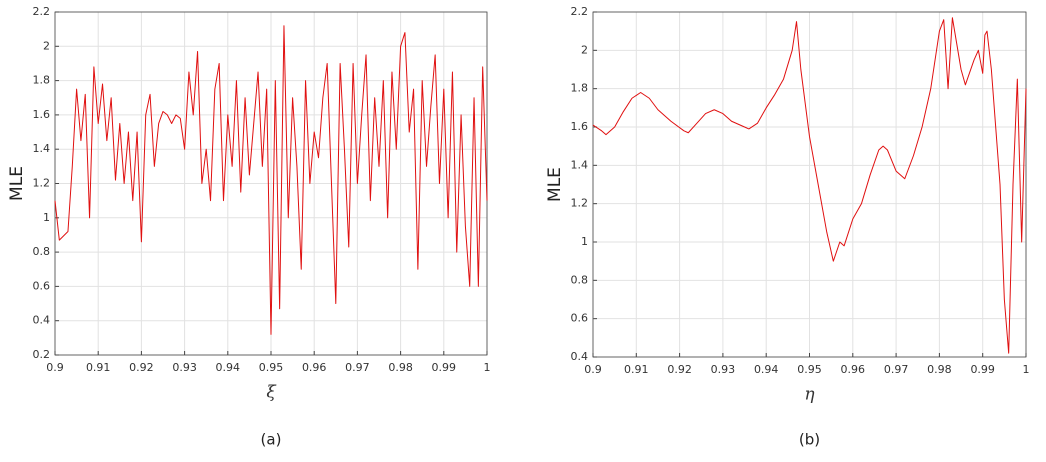 This screenshot has width=1046, height=462. What do you see at coordinates (809, 440) in the screenshot?
I see `caption: (b)` at bounding box center [809, 440].